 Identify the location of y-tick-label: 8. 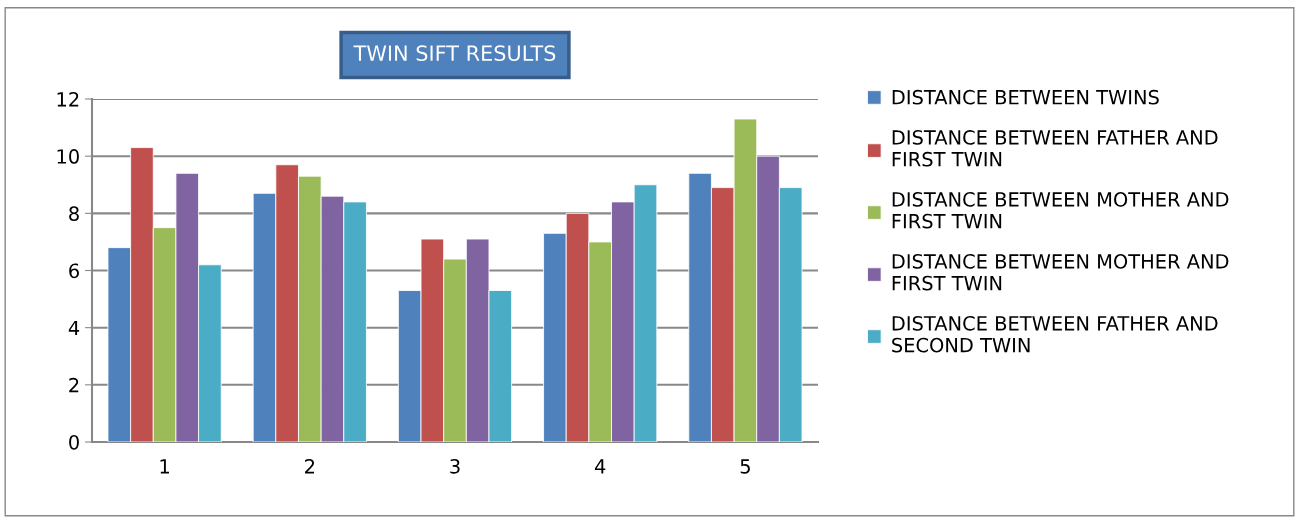
(74, 213).